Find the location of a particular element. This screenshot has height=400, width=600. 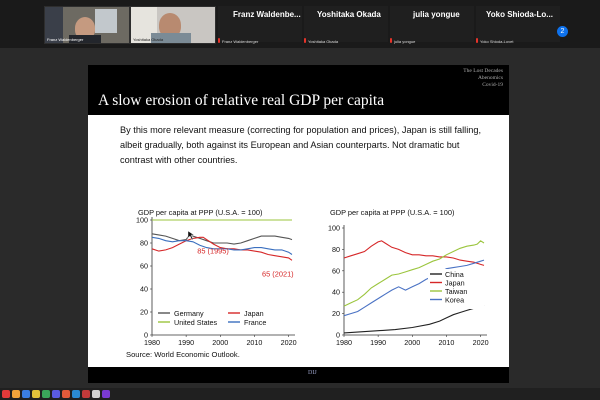

participant-label: Franz Waldenberger is located at coordinates (240, 41).